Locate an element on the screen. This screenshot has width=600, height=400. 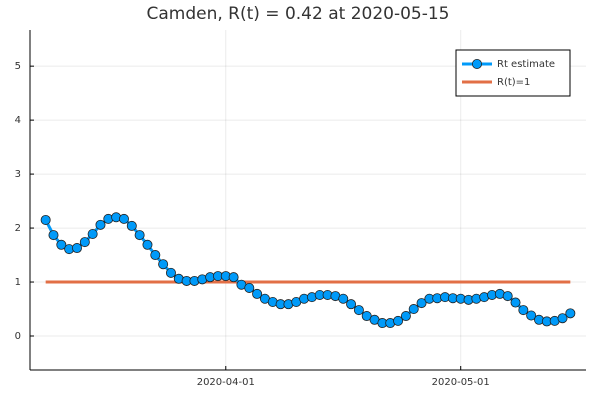
y-tick-label: 2 is located at coordinates (18, 228).